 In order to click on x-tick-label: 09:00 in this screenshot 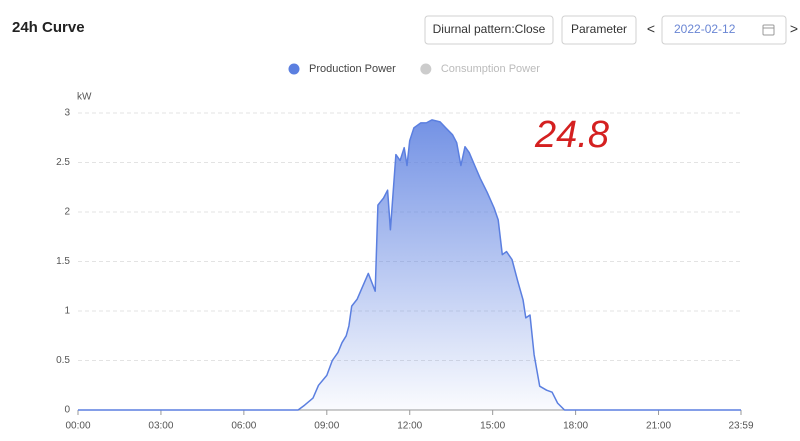, I will do `click(326, 426)`.